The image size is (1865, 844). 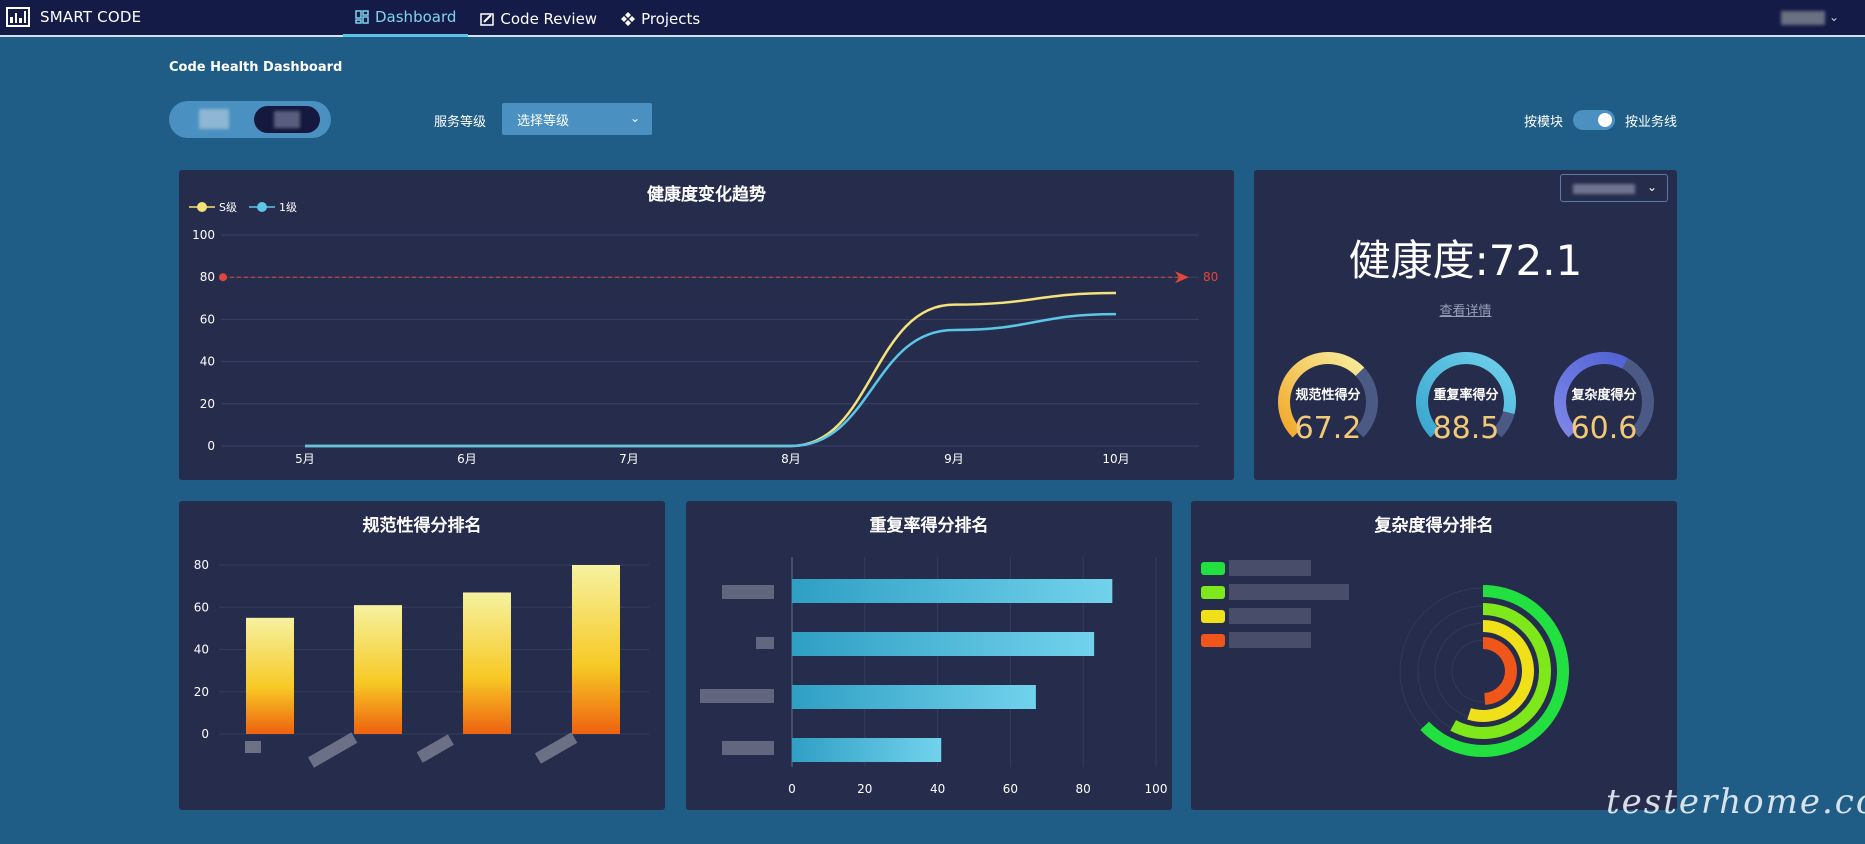 I want to click on gauges: 规范性得分 67.2 重复率得分 88.5 复杂度得分 60.6, so click(x=1466, y=399).